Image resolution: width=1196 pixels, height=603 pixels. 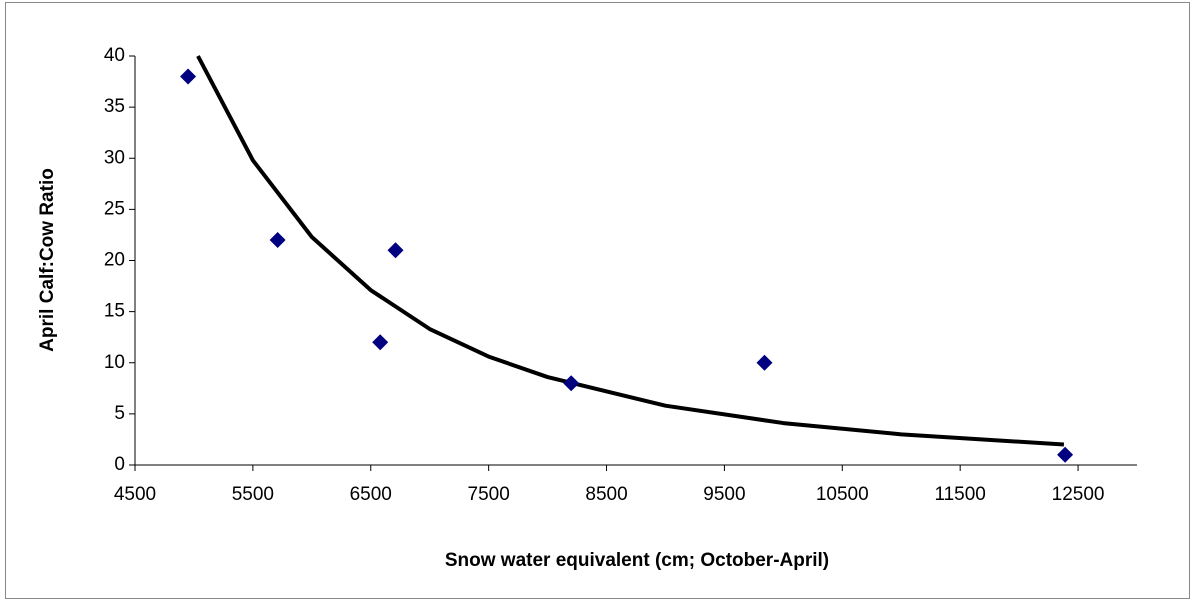 What do you see at coordinates (119, 464) in the screenshot?
I see `y-tick-label: 0` at bounding box center [119, 464].